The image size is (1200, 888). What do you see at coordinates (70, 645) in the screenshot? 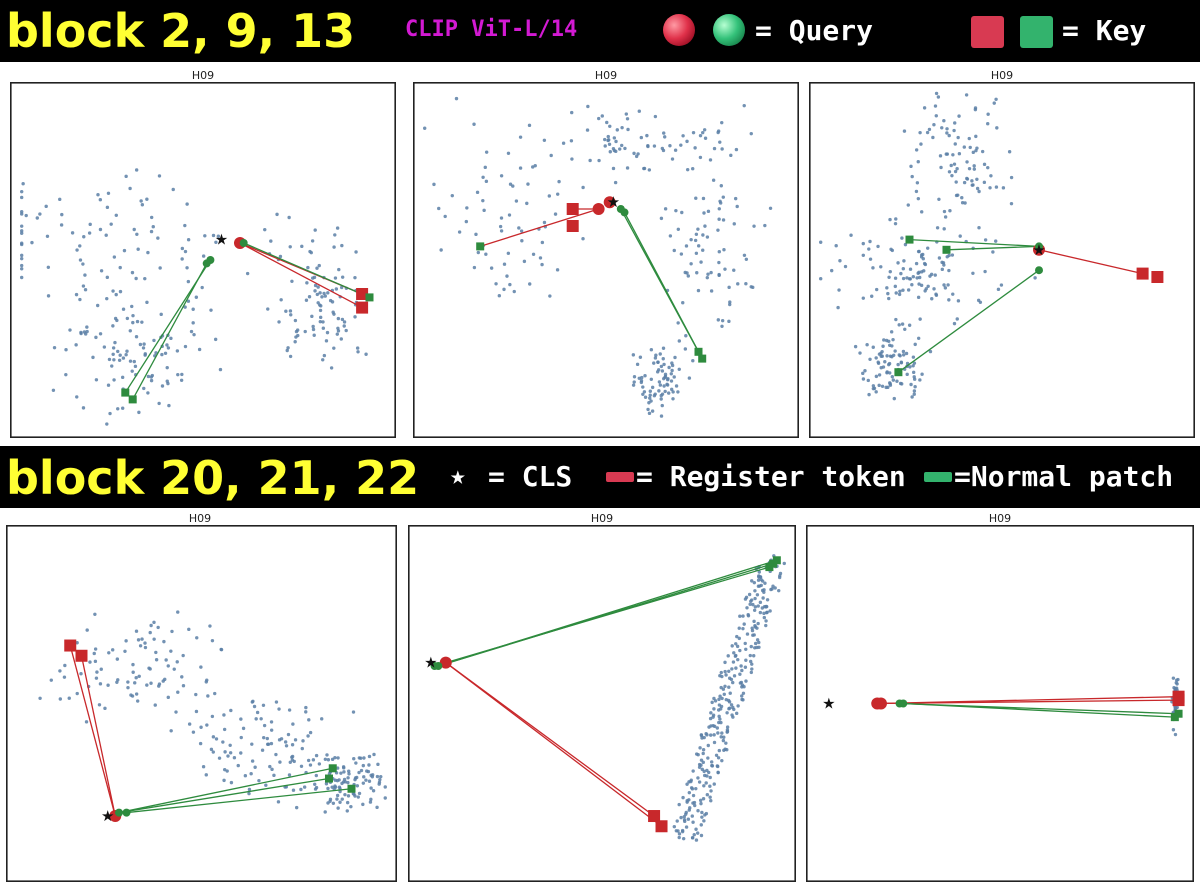
I see `register-key-marker` at bounding box center [70, 645].